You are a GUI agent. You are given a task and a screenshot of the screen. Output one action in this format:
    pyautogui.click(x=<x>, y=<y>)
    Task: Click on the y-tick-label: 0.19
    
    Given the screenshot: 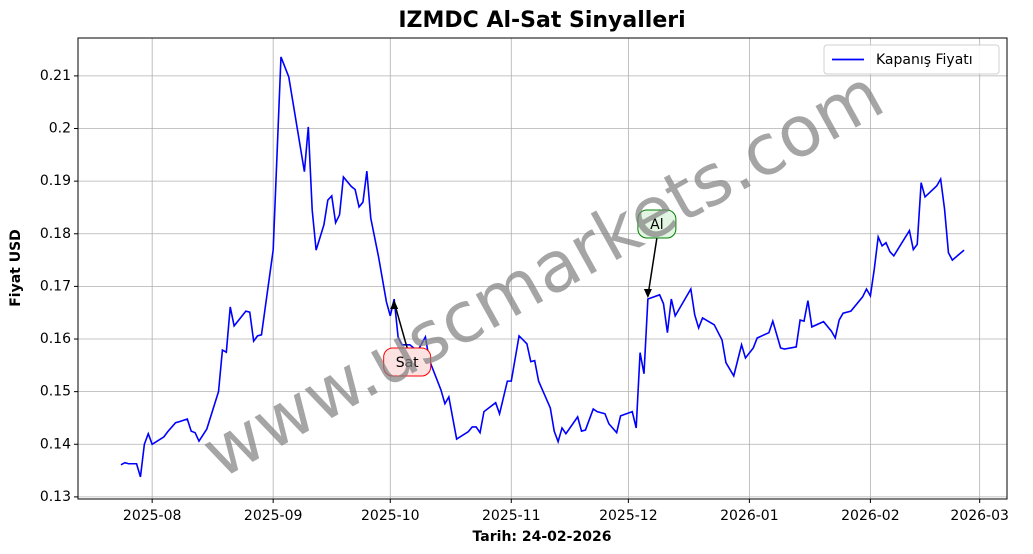 What is the action you would take?
    pyautogui.click(x=55, y=181)
    